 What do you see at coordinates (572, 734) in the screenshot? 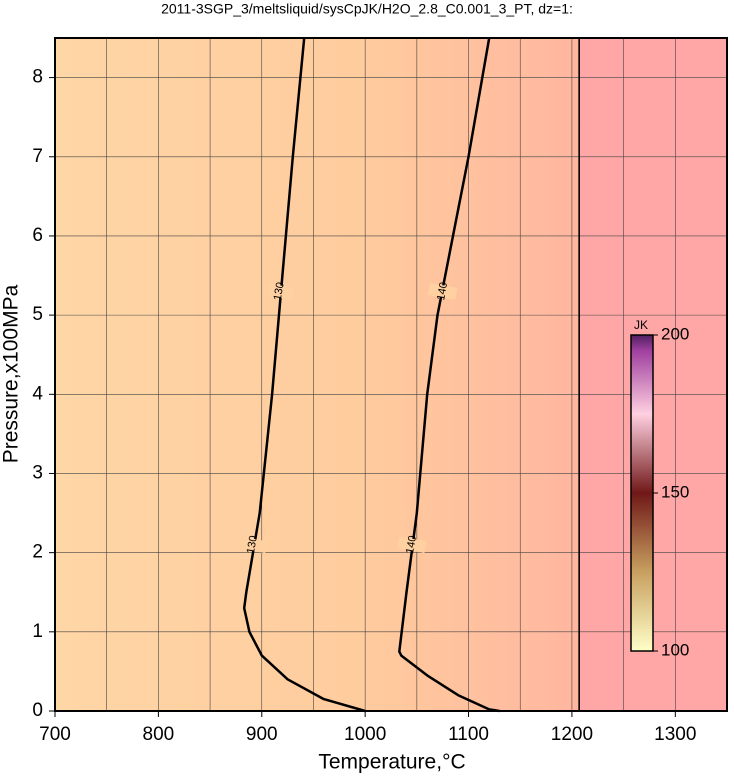
I see `x-tick-label: 1200` at bounding box center [572, 734].